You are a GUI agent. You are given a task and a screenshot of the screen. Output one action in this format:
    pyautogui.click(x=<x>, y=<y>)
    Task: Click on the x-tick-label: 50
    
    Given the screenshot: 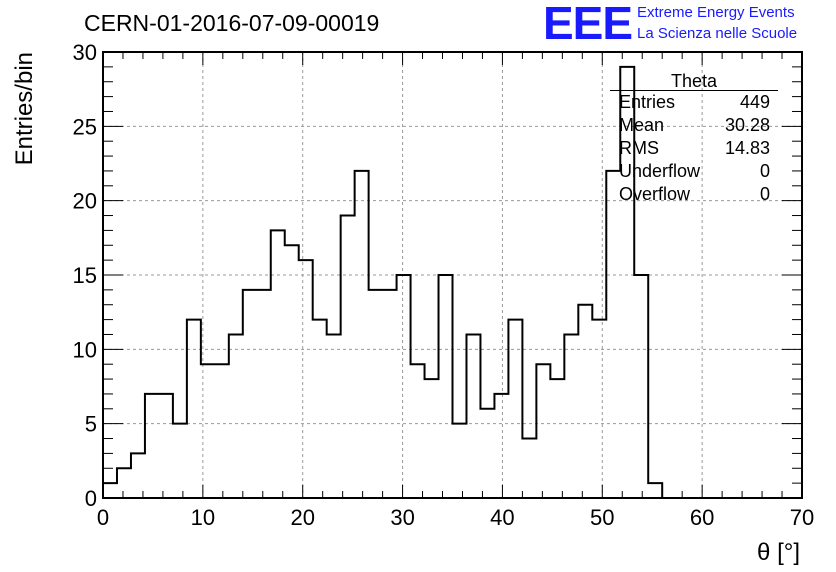 What is the action you would take?
    pyautogui.click(x=602, y=517)
    